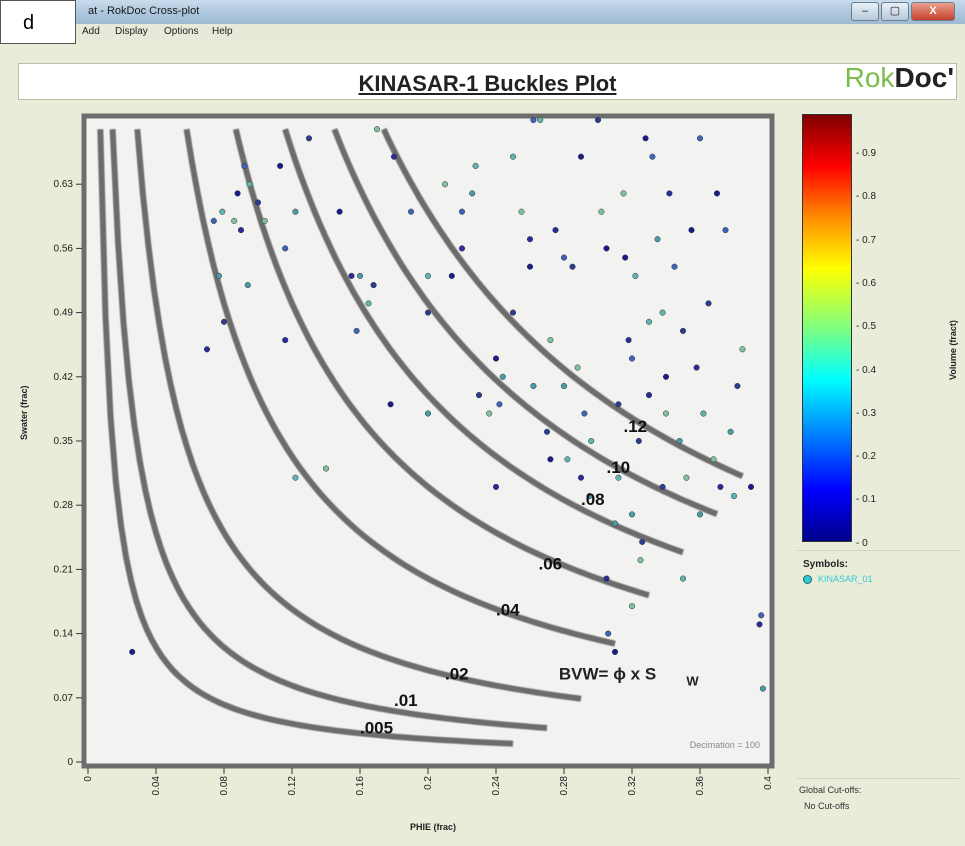 Image resolution: width=965 pixels, height=846 pixels. What do you see at coordinates (838, 579) in the screenshot?
I see `legend-item-kinasar: KINASAR_01` at bounding box center [838, 579].